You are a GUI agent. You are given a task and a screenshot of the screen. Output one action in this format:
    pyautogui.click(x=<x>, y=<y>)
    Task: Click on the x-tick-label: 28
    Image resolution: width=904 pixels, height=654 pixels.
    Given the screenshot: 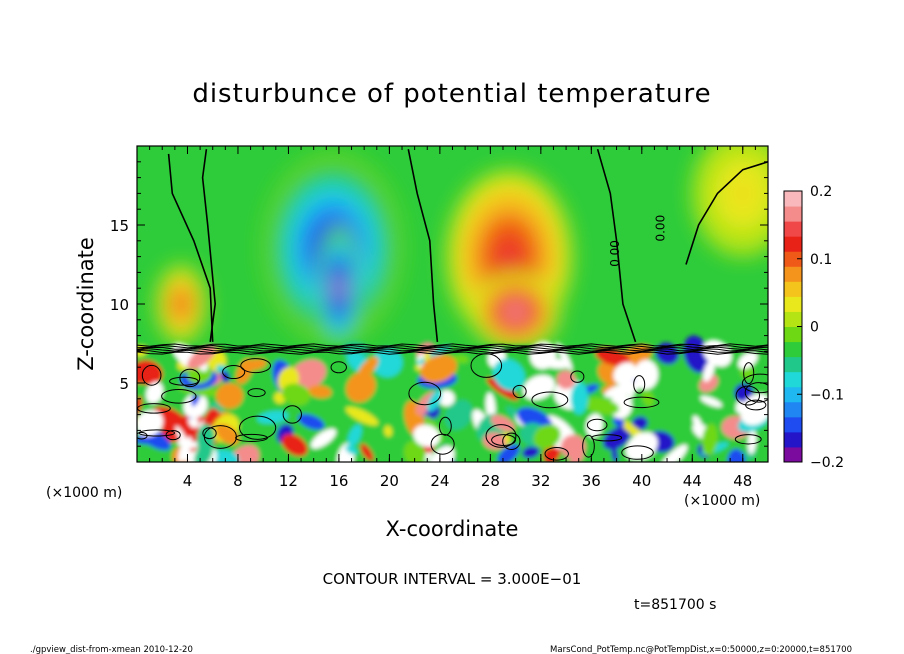 What is the action you would take?
    pyautogui.click(x=490, y=481)
    